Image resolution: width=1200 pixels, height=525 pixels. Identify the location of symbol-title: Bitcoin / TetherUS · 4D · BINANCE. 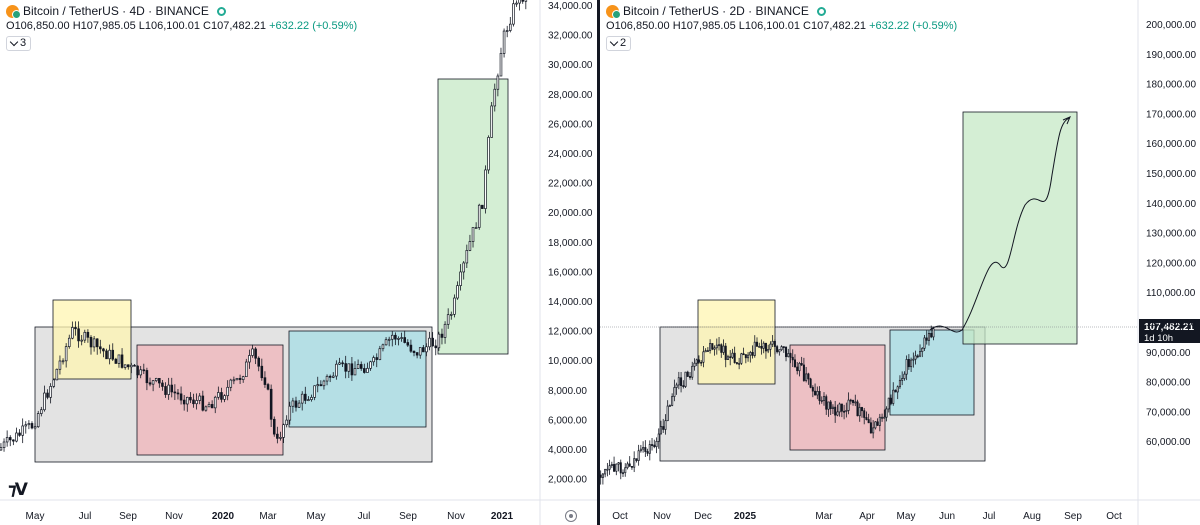
(116, 11).